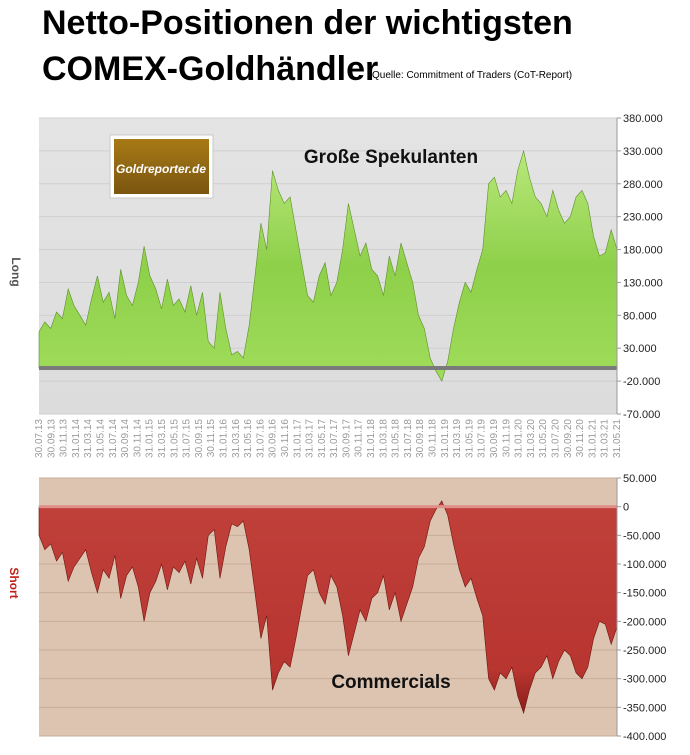 The height and width of the screenshot is (755, 690). I want to click on x-tick-label: 31.05.20, so click(543, 438).